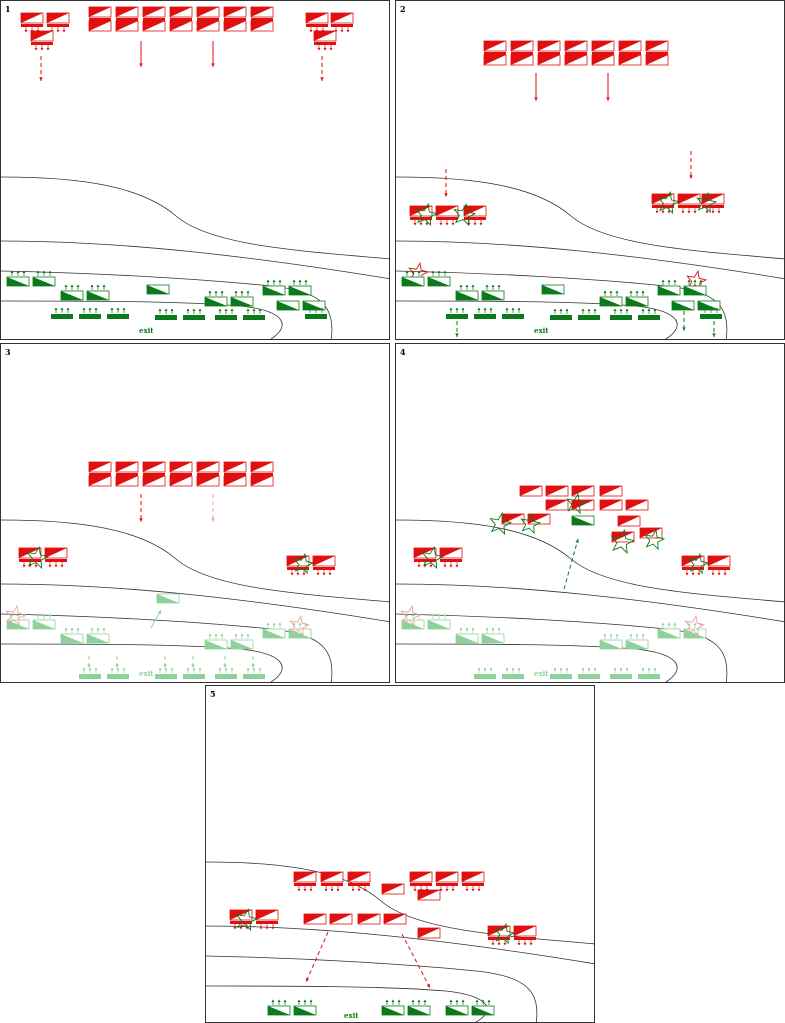  I want to click on panel-number: 3, so click(8, 352).